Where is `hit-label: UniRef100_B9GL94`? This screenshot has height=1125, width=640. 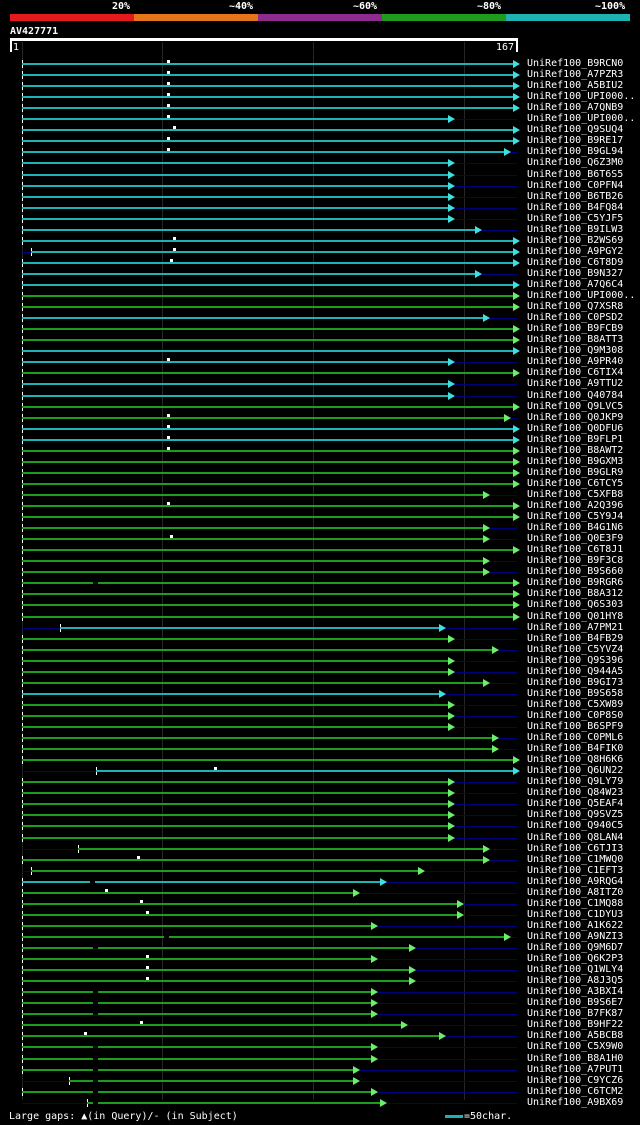 hit-label: UniRef100_B9GL94 is located at coordinates (575, 151).